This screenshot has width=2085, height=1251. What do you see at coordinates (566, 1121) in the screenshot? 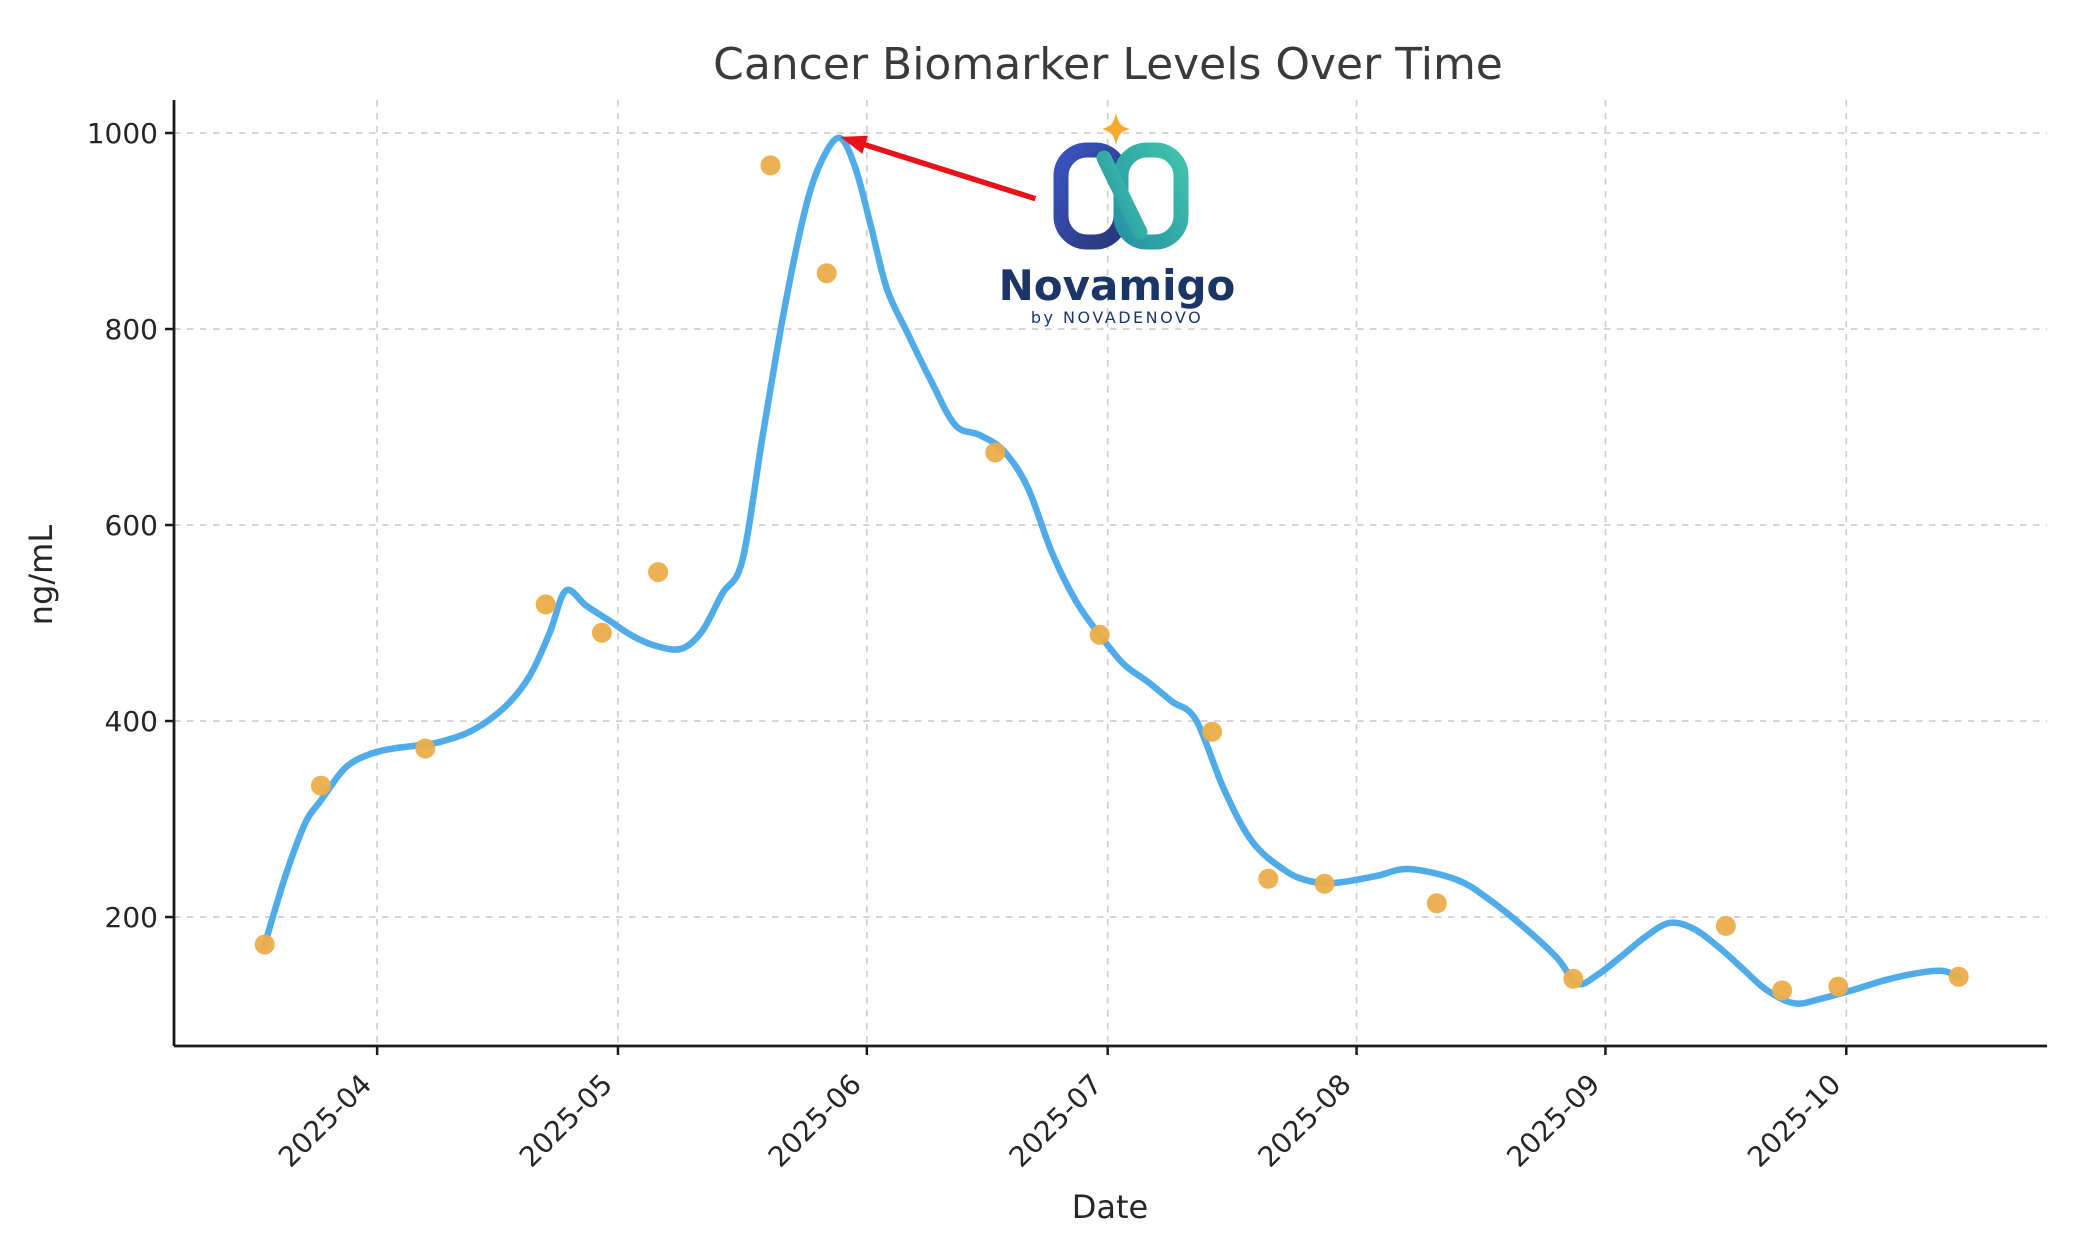
I see `x-tick-label: 2025-05` at bounding box center [566, 1121].